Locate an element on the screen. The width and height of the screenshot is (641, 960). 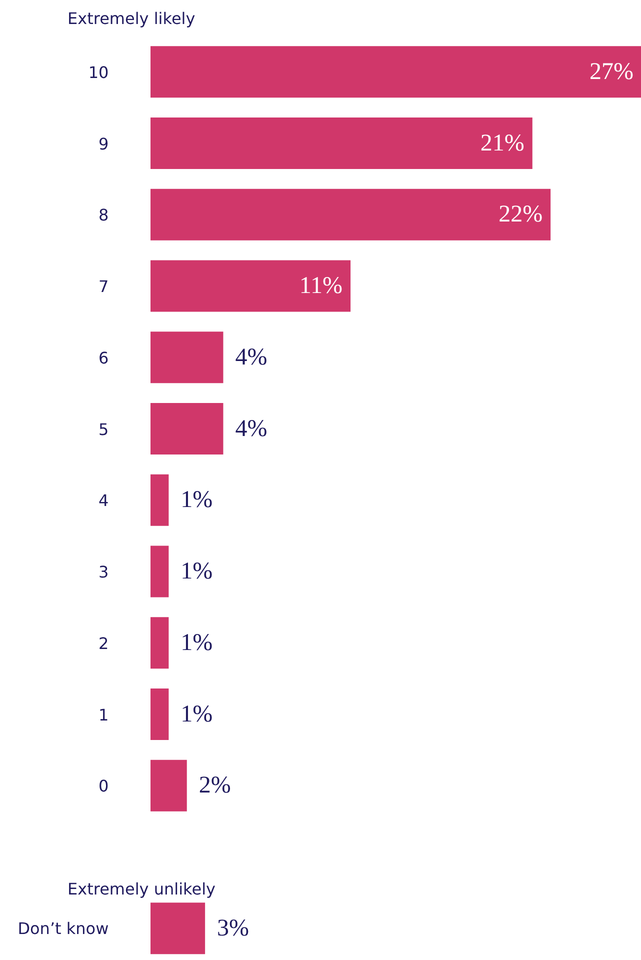
y-tick-label: 6 is located at coordinates (103, 358).